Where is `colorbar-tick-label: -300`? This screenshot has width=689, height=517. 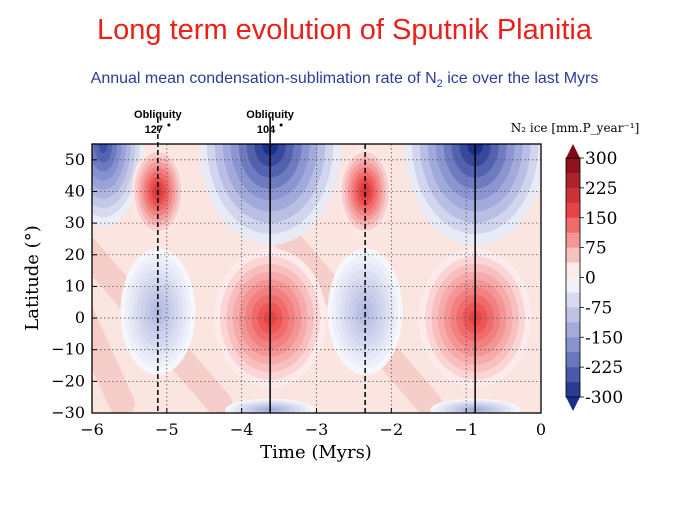
colorbar-tick-label: -300 is located at coordinates (604, 398).